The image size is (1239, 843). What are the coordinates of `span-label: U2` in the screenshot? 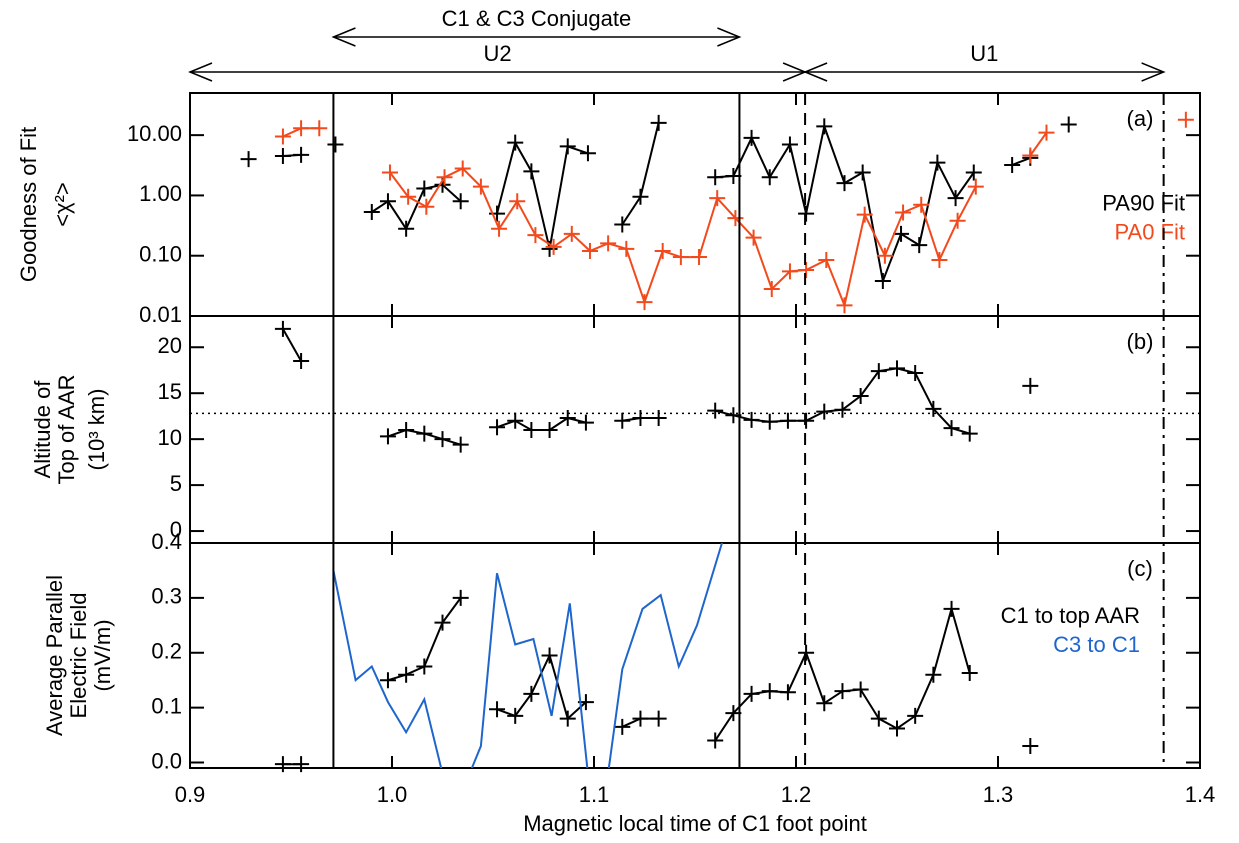 It's located at (497, 53).